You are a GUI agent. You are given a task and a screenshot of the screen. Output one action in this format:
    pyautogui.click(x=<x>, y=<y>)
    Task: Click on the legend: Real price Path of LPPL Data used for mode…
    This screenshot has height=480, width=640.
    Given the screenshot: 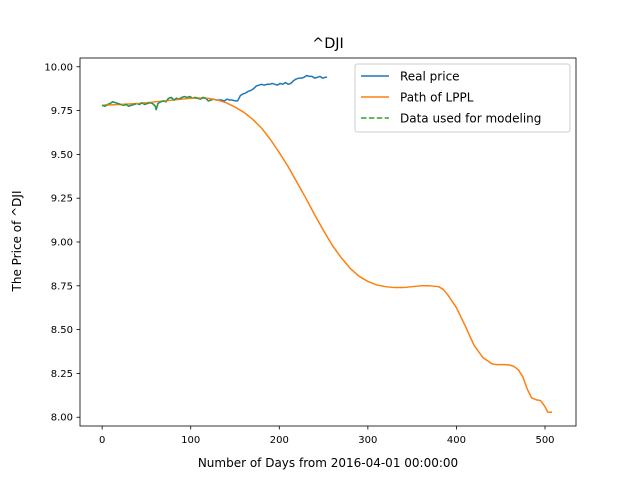 What is the action you would take?
    pyautogui.click(x=462, y=98)
    